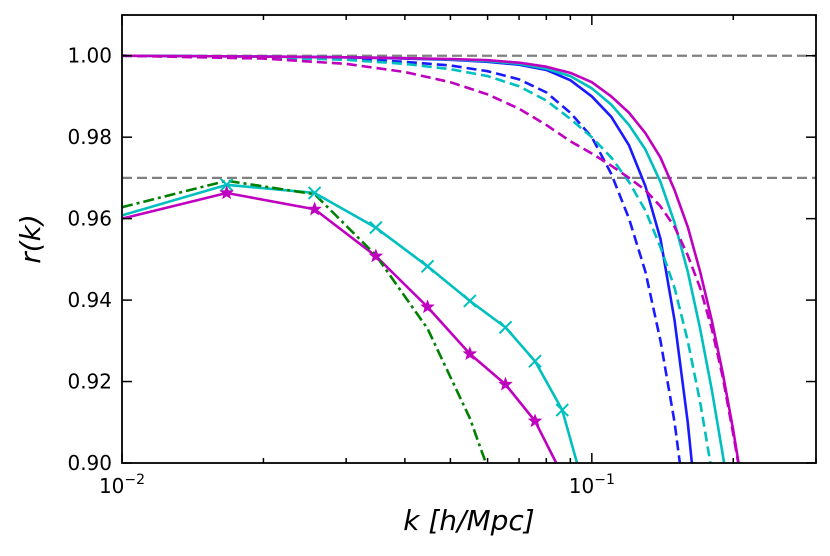  I want to click on x-axis-label: k [h/Mpc], so click(468, 520).